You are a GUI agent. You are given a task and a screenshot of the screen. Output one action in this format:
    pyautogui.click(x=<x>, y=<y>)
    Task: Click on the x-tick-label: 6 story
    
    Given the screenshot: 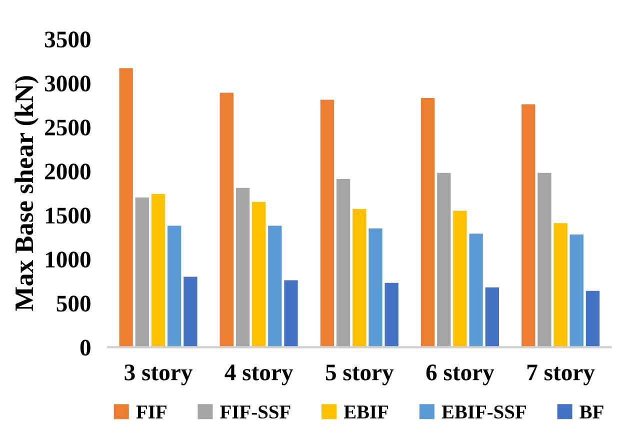 What is the action you would take?
    pyautogui.click(x=460, y=375)
    